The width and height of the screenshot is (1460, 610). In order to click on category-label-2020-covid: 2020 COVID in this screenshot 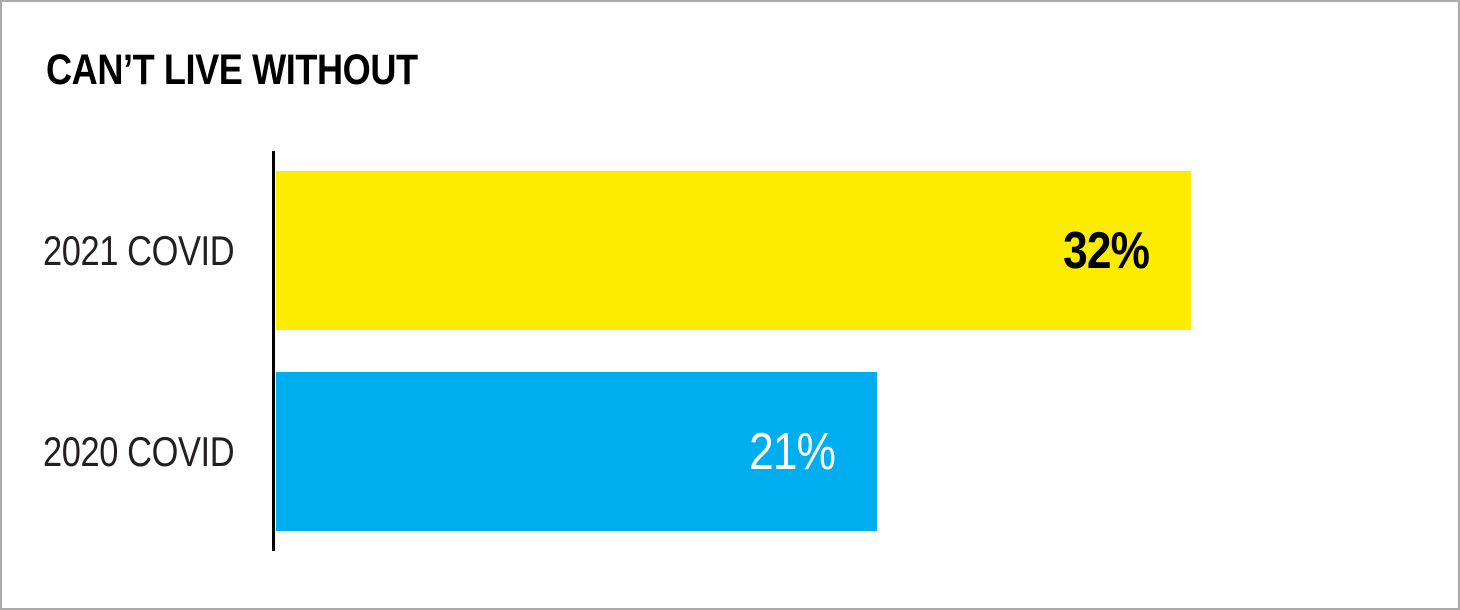, I will do `click(159, 451)`.